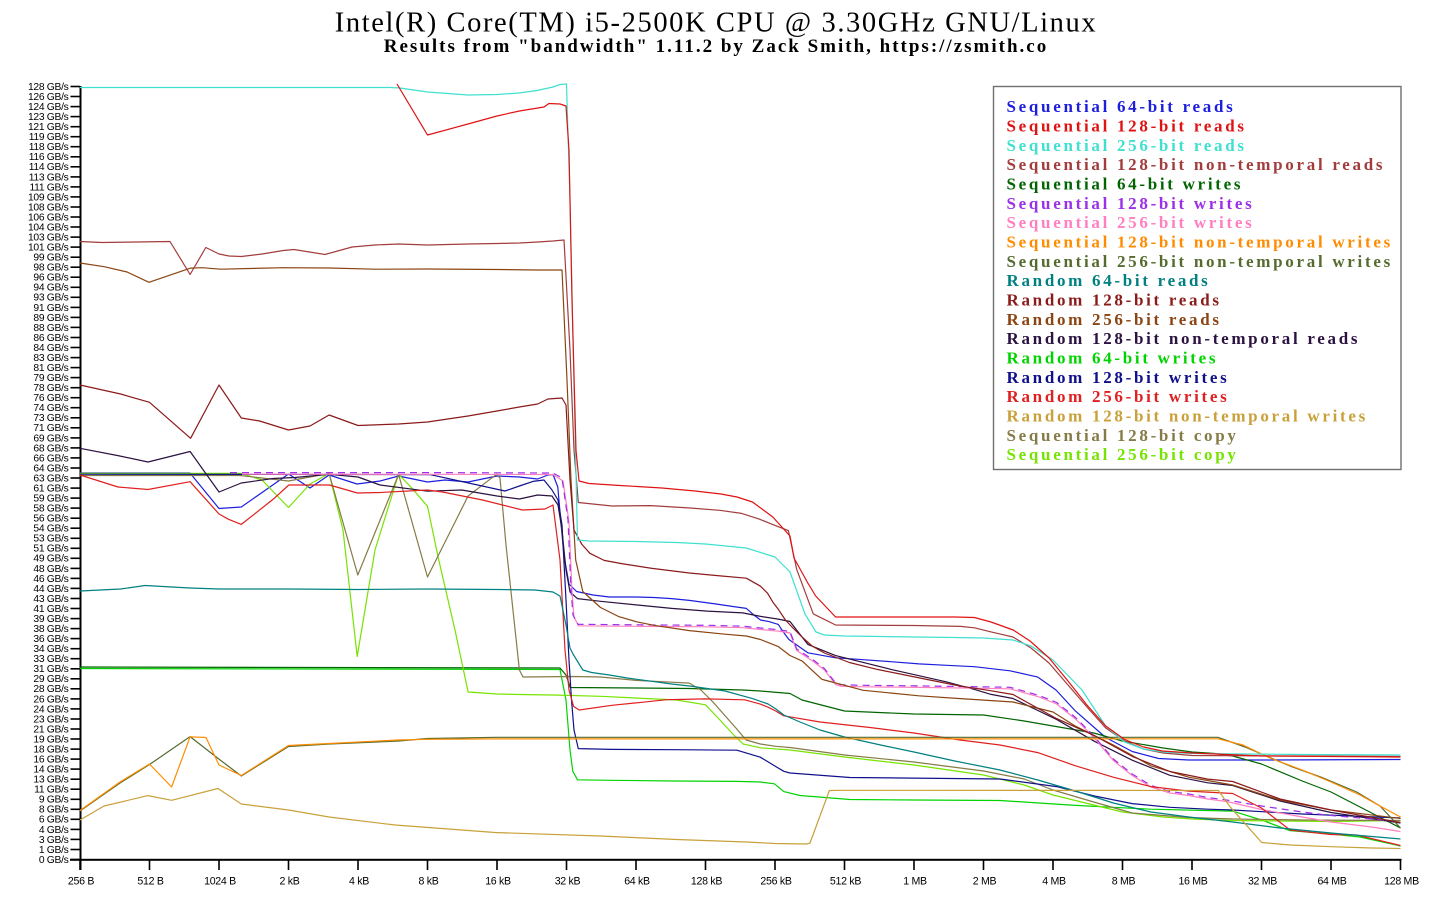  Describe the element at coordinates (1192, 882) in the screenshot. I see `svg-text: 16 MB` at that location.